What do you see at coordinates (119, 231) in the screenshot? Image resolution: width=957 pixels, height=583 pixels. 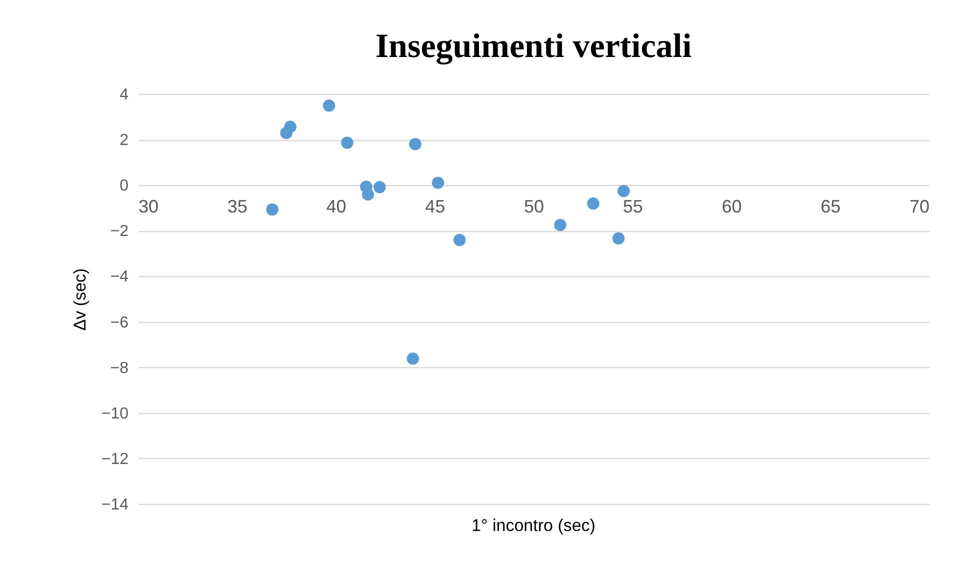 I see `y-tick-label: −2` at bounding box center [119, 231].